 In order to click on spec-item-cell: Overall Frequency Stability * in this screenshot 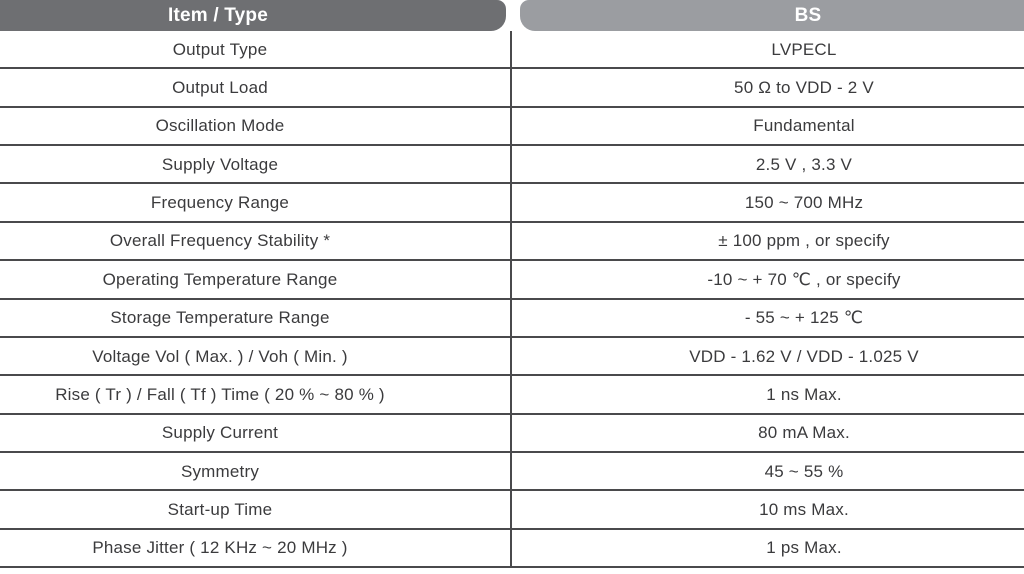, I will do `click(256, 241)`.